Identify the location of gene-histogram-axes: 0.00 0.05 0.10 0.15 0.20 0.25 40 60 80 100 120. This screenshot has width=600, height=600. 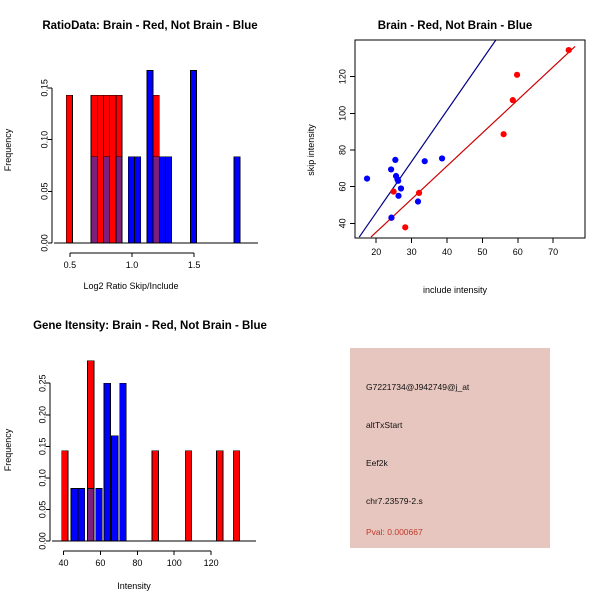
(146, 471).